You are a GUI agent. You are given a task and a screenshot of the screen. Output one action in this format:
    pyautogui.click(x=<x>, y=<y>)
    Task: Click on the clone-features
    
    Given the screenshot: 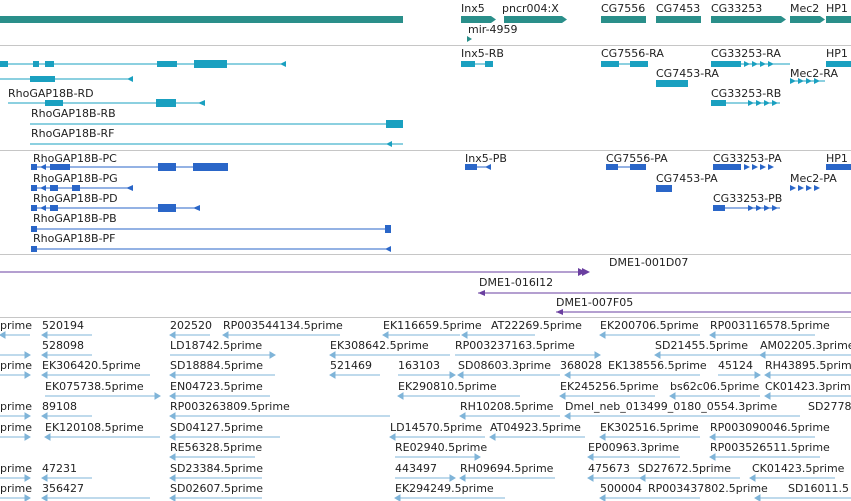 What is the action you would take?
    pyautogui.click(x=425, y=286)
    